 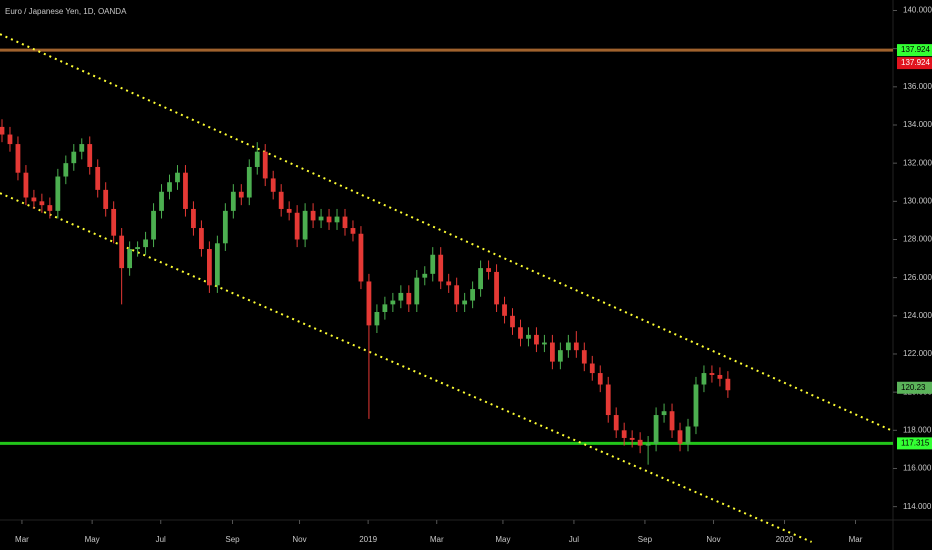 What do you see at coordinates (917, 506) in the screenshot?
I see `y-tick-label: 114.000` at bounding box center [917, 506].